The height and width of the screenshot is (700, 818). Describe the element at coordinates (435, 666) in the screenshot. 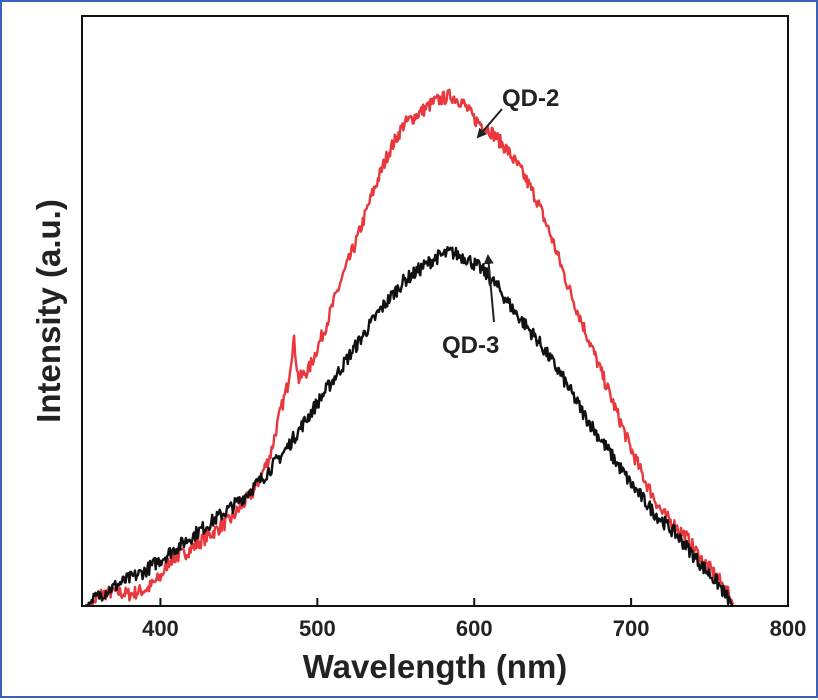

I see `x-axis-title: Wavelength (nm)` at that location.